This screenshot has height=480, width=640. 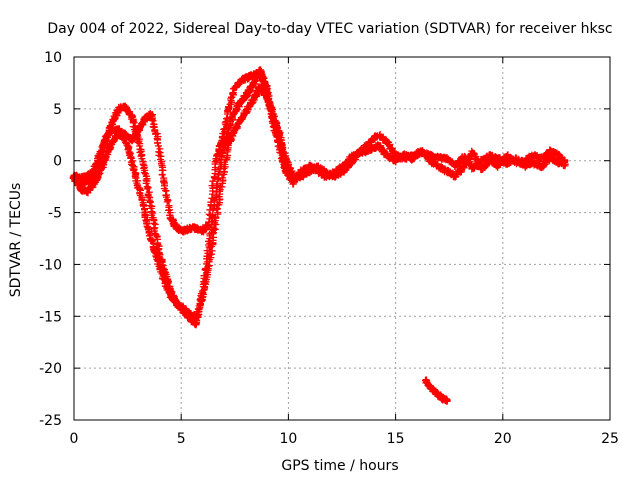 What do you see at coordinates (50, 317) in the screenshot?
I see `y-tick-label: -15` at bounding box center [50, 317].